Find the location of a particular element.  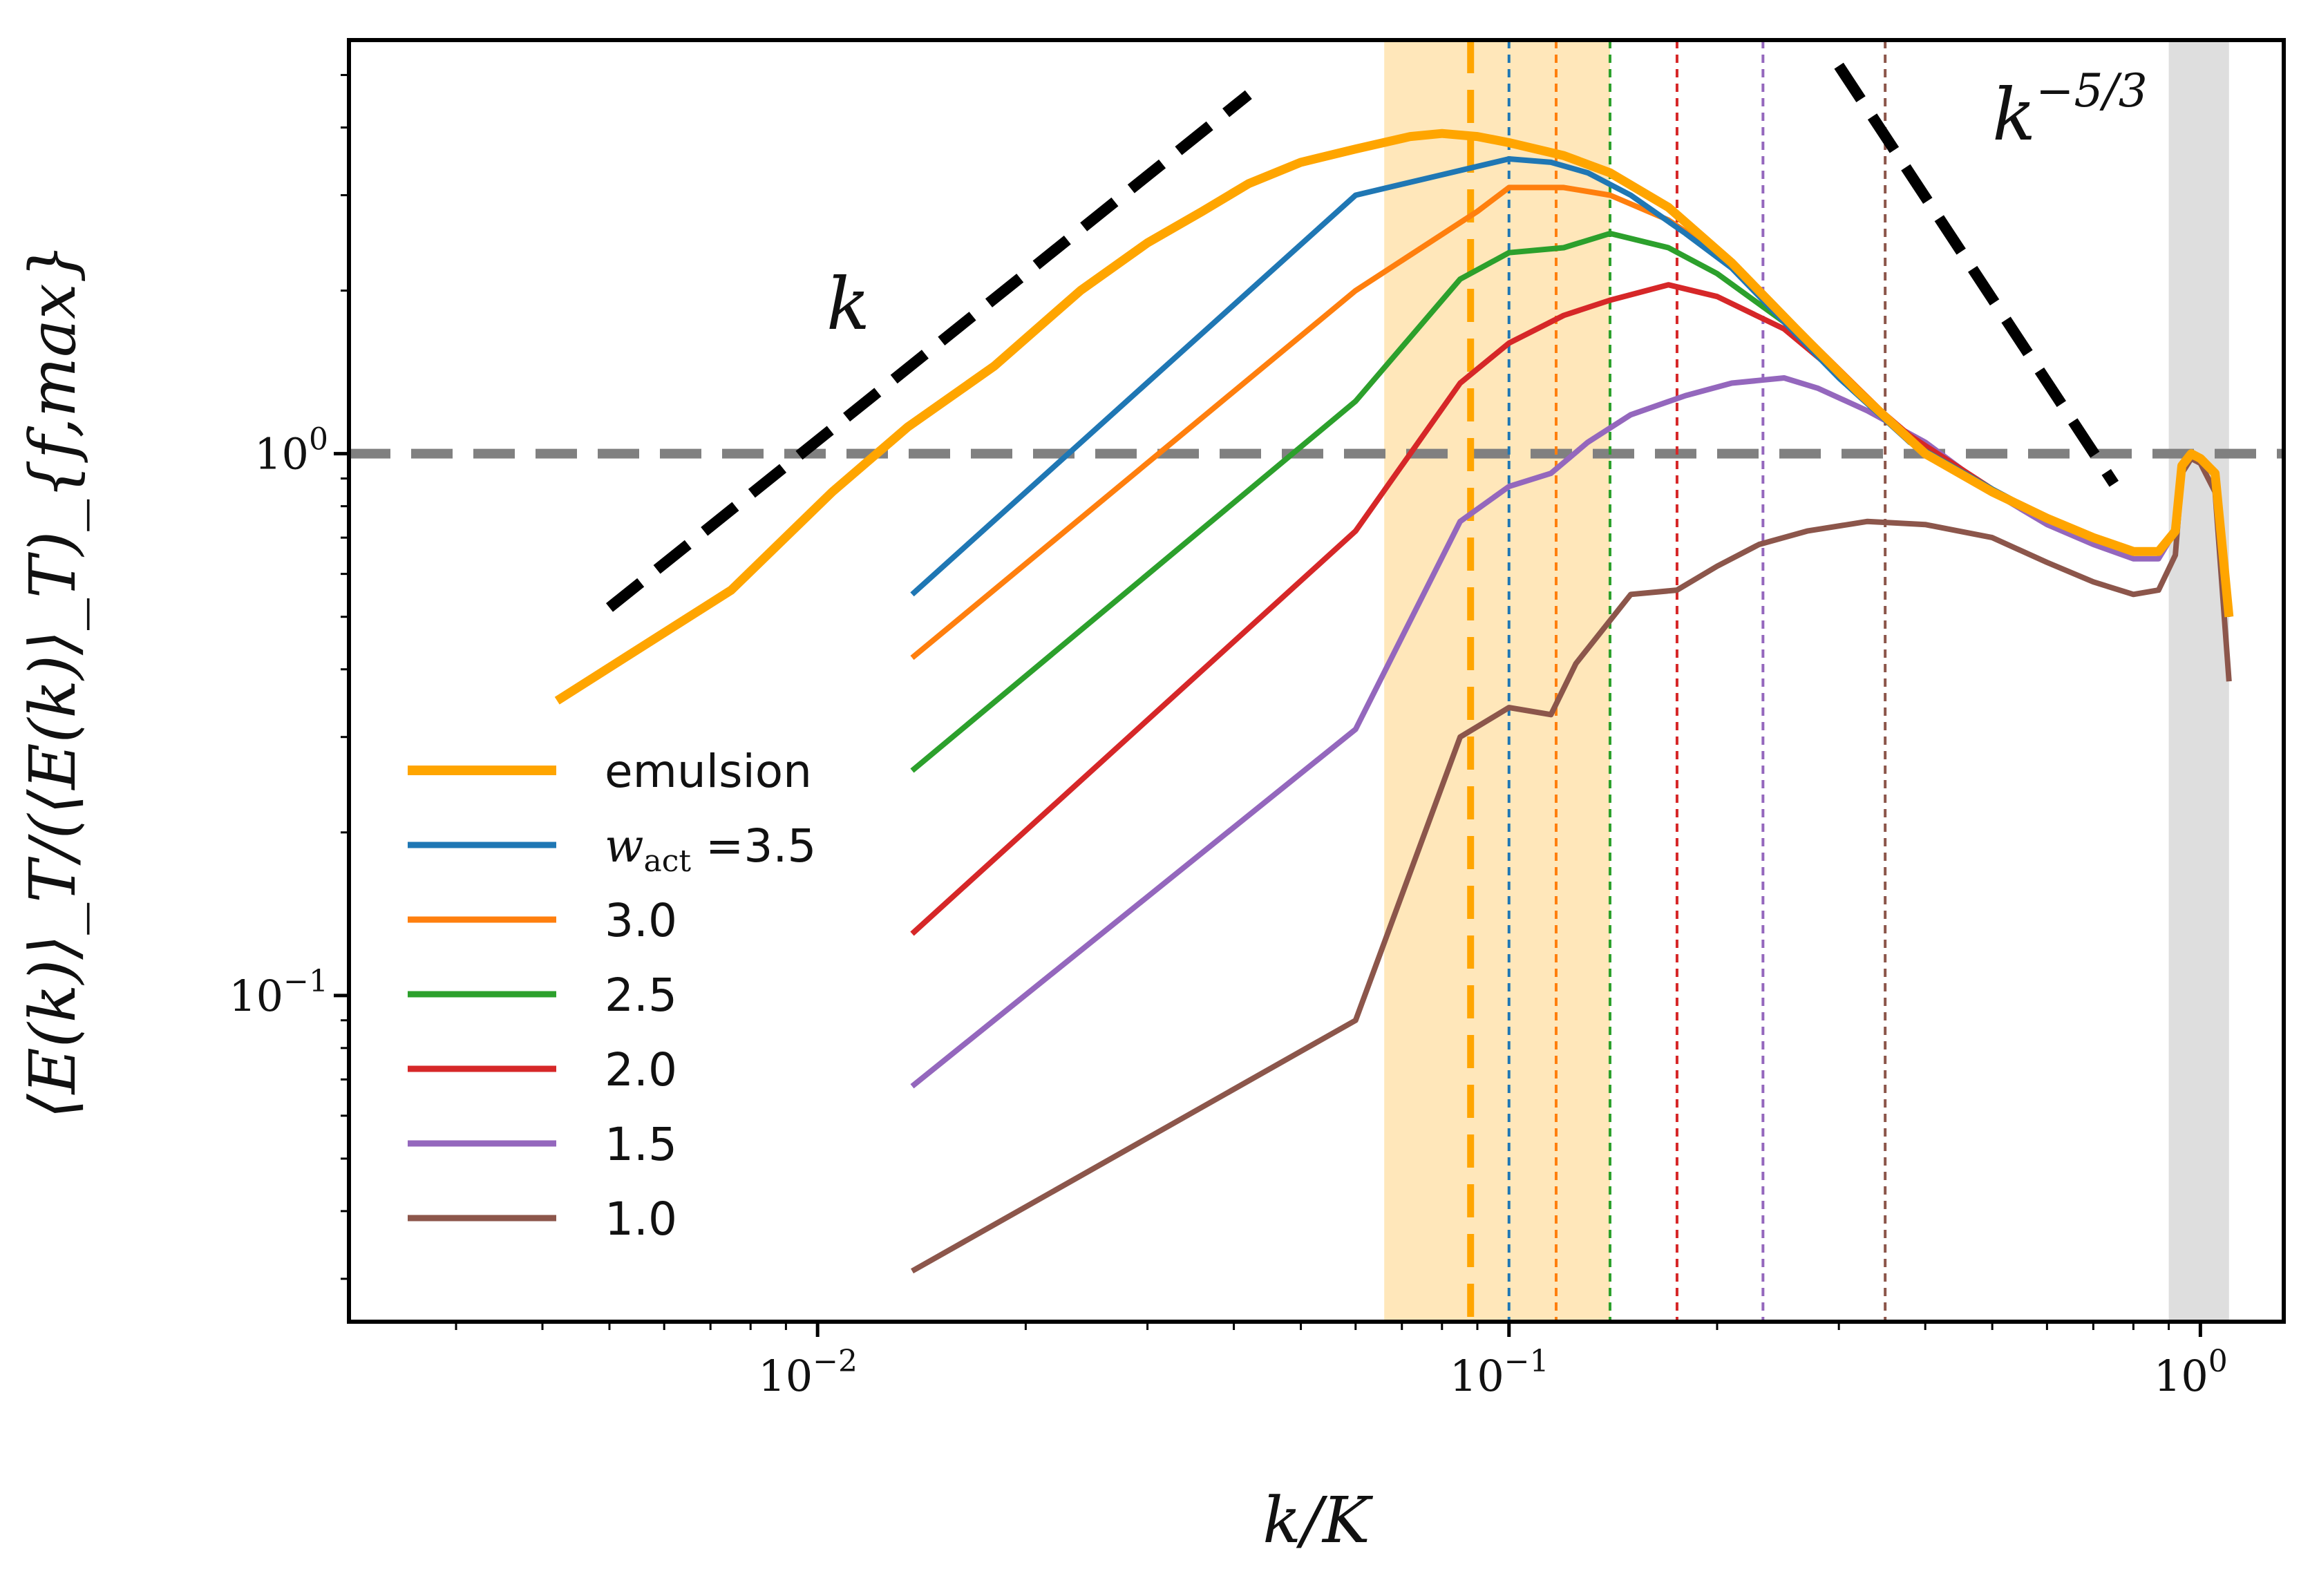

x-tick-label-1-base: 10 is located at coordinates (1477, 1376).